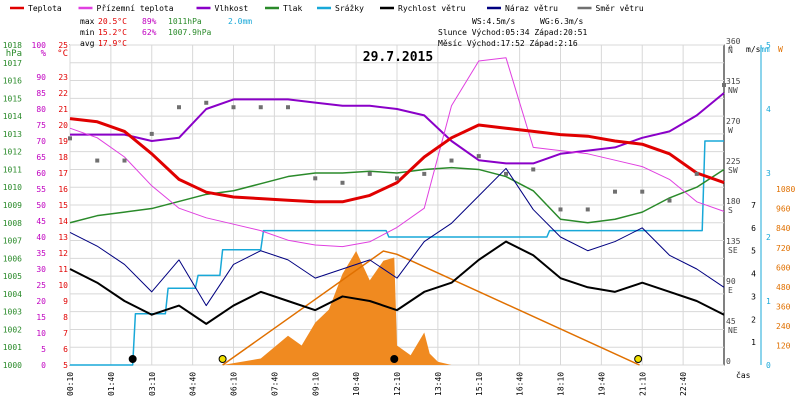 The height and width of the screenshot is (400, 800). Describe the element at coordinates (783, 267) in the screenshot. I see `tick-label-w: 600` at that location.